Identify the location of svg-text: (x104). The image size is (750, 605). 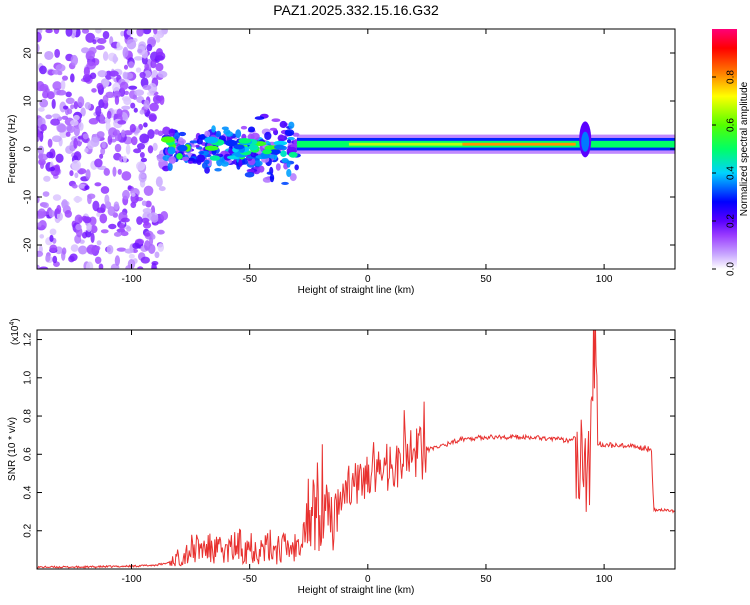
(15, 331).